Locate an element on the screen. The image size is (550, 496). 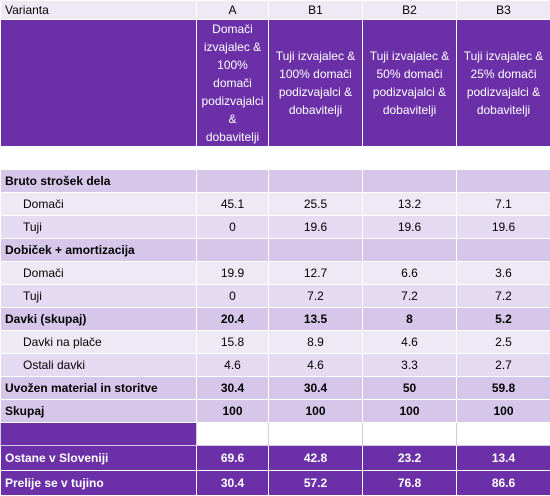
row-value: 20.4 is located at coordinates (233, 319).